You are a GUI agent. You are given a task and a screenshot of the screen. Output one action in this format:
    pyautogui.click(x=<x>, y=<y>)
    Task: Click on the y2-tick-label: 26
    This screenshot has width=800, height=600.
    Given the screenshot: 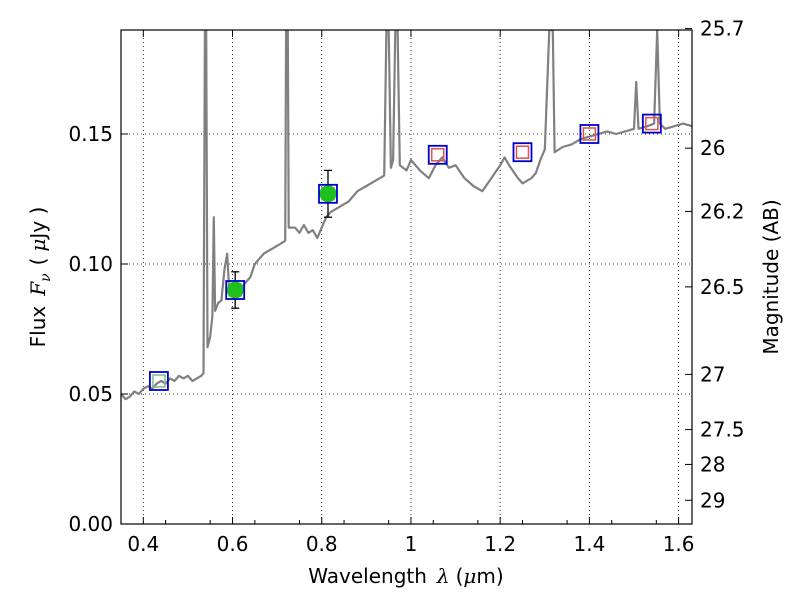 What is the action you would take?
    pyautogui.click(x=712, y=148)
    